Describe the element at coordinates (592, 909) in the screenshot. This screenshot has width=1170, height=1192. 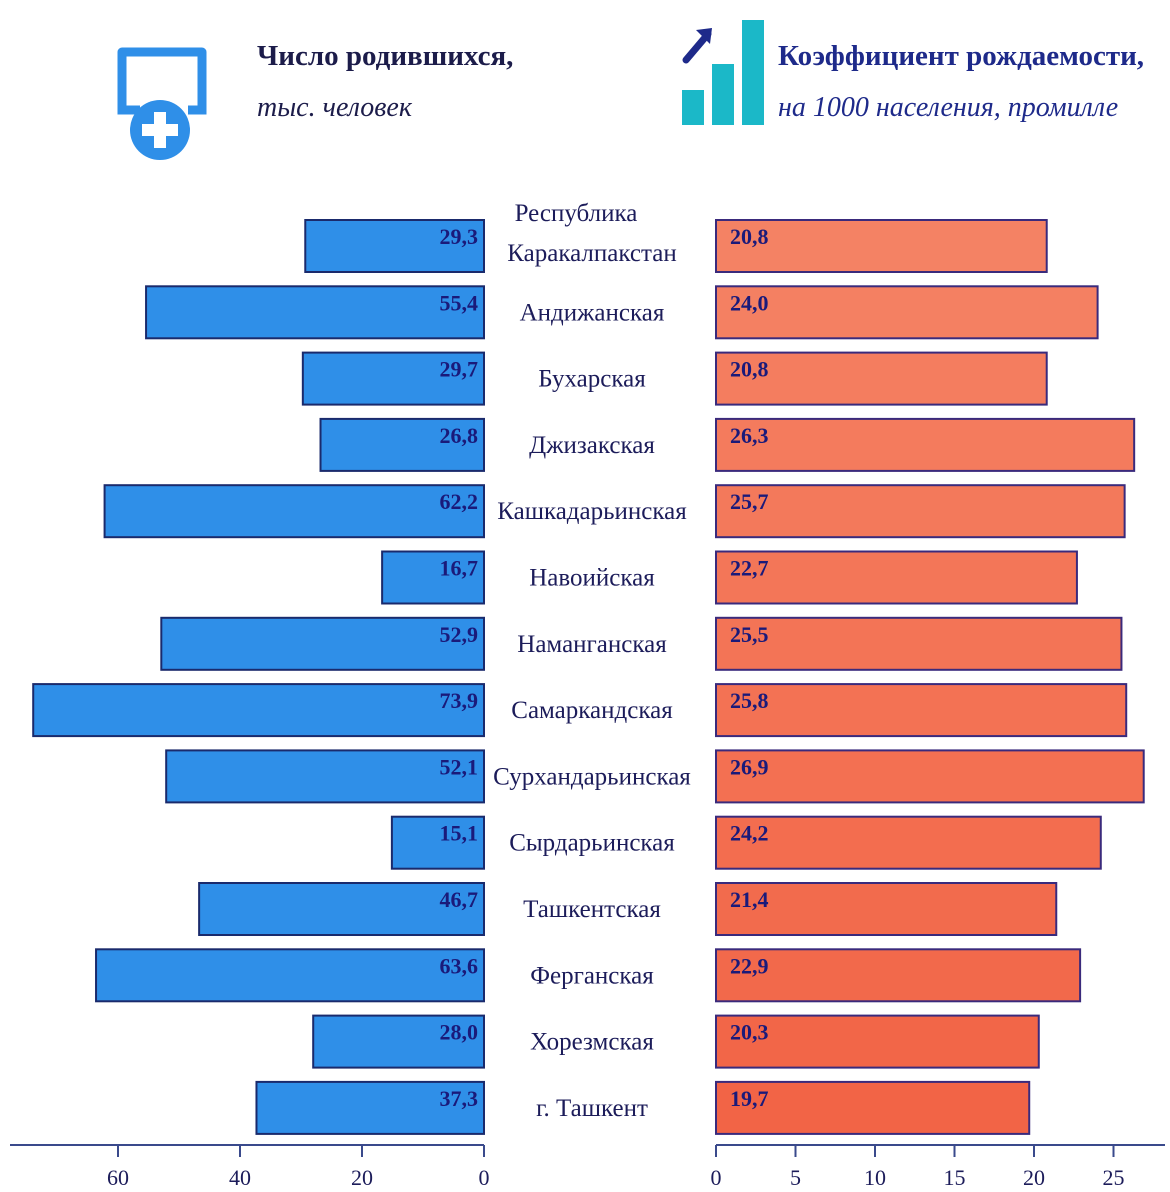
I see `region-label: Ташкентская` at that location.